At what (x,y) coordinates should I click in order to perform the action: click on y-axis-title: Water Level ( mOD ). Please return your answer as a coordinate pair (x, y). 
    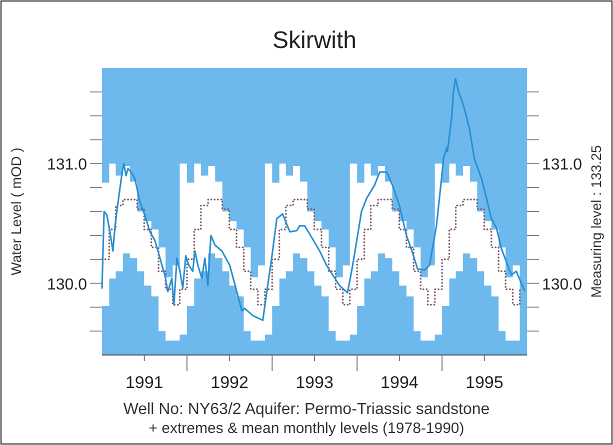
    Looking at the image, I should click on (16, 212).